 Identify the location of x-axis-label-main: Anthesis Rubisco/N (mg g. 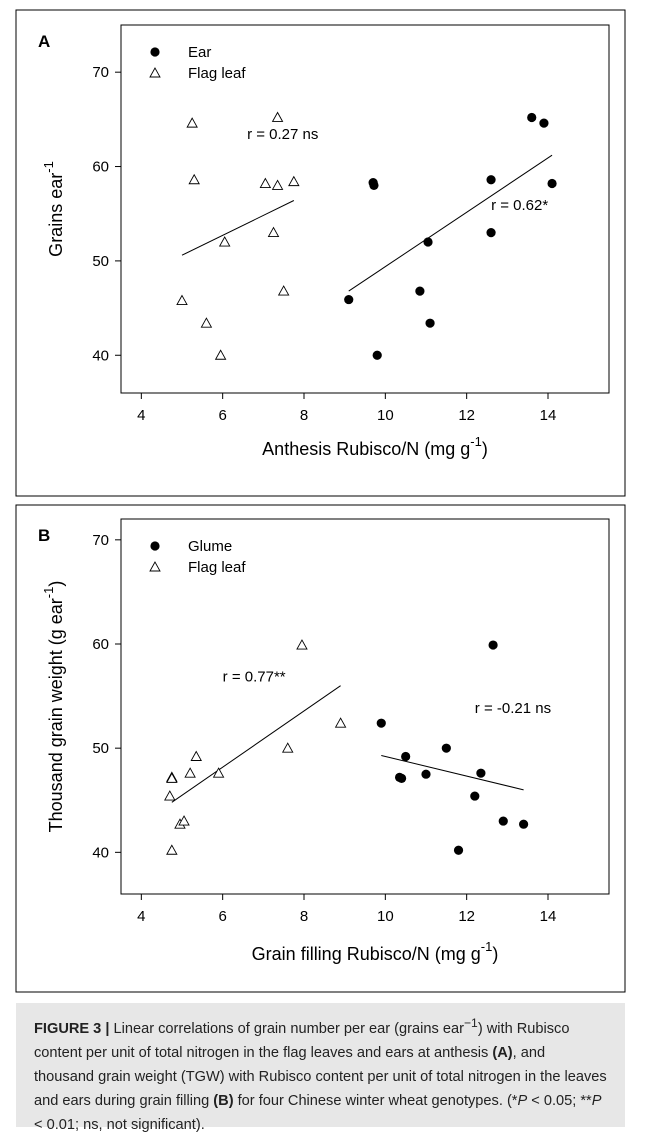
(366, 449).